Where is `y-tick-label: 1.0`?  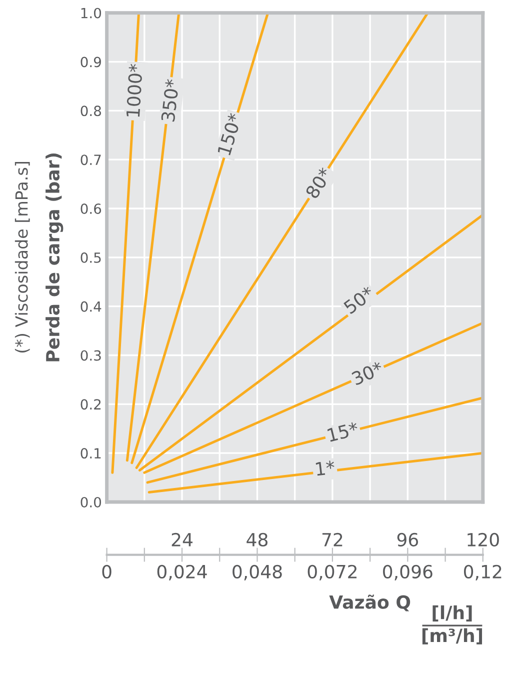
y-tick-label: 1.0 is located at coordinates (91, 13).